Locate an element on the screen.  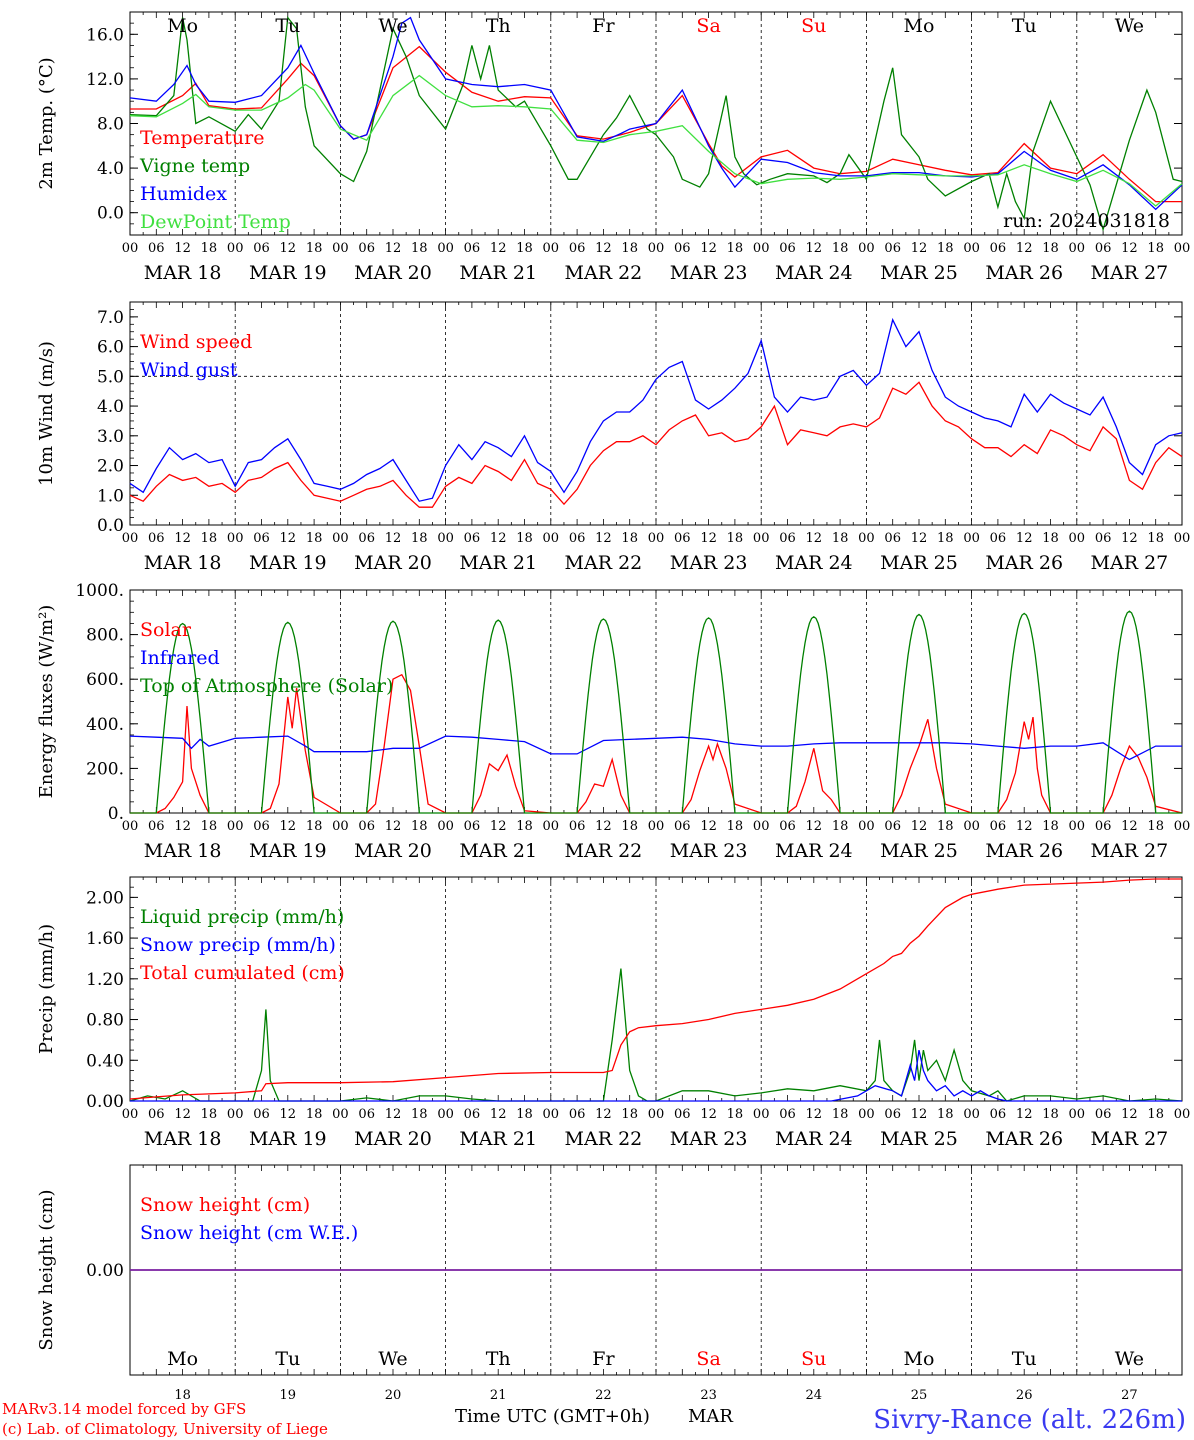
day-number: 20 is located at coordinates (393, 1395).